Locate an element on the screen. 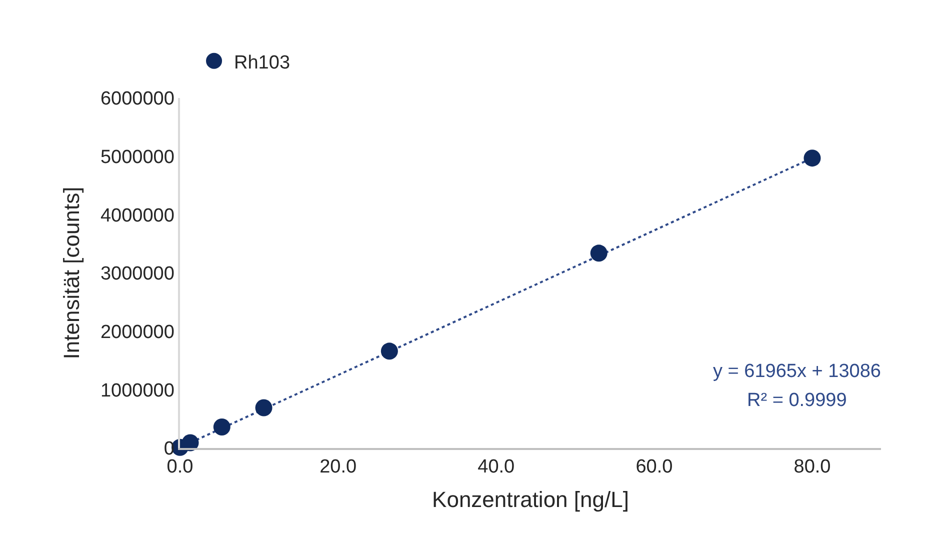  y-tick-label: 4000000 is located at coordinates (137, 215).